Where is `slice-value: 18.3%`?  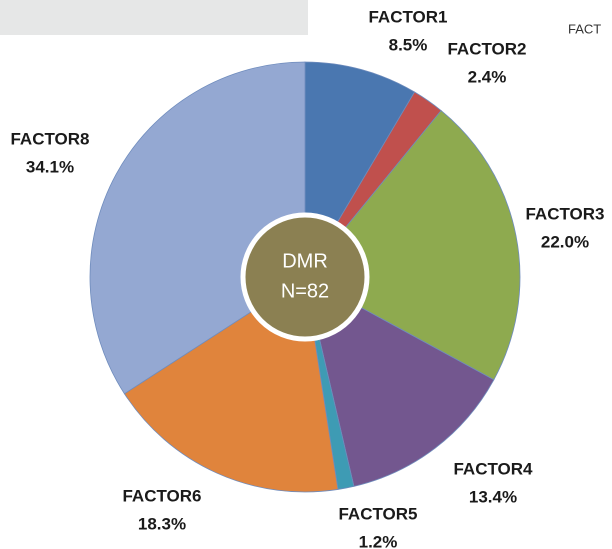
slice-value: 18.3% is located at coordinates (162, 523).